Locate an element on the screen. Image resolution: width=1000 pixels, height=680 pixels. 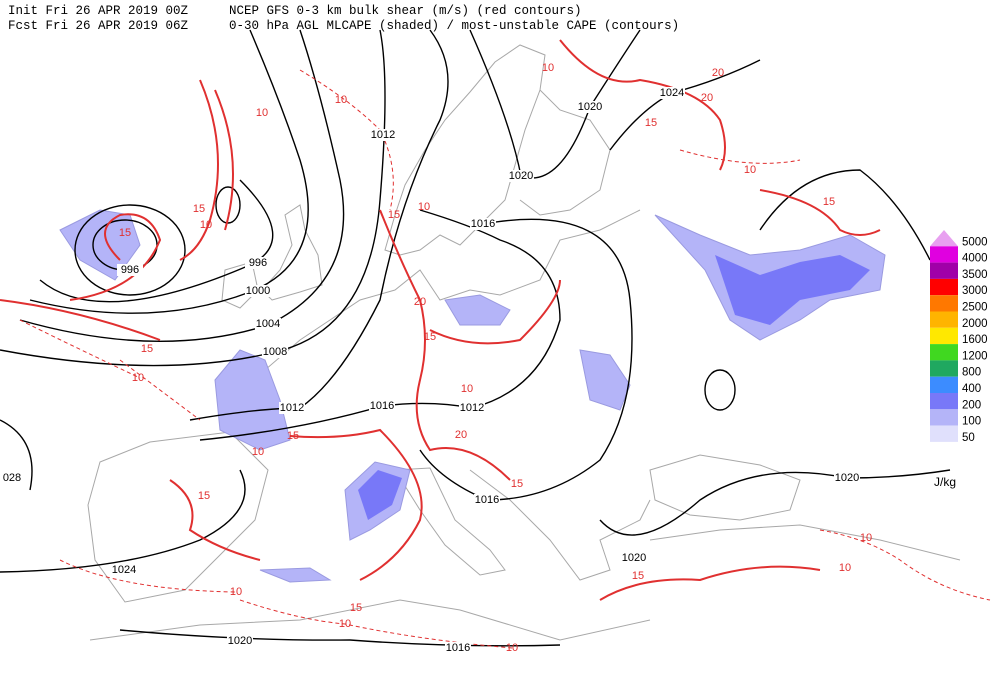
isobar-label: 028 is located at coordinates (12, 478).